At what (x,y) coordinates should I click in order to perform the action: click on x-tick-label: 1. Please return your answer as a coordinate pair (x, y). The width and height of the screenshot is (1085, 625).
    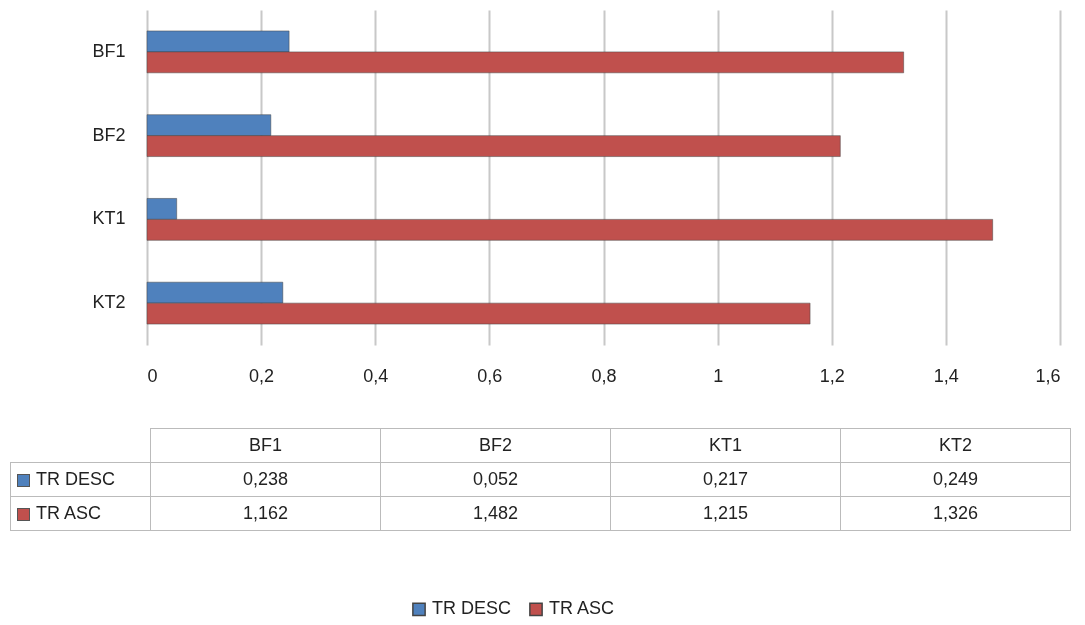
    Looking at the image, I should click on (718, 375).